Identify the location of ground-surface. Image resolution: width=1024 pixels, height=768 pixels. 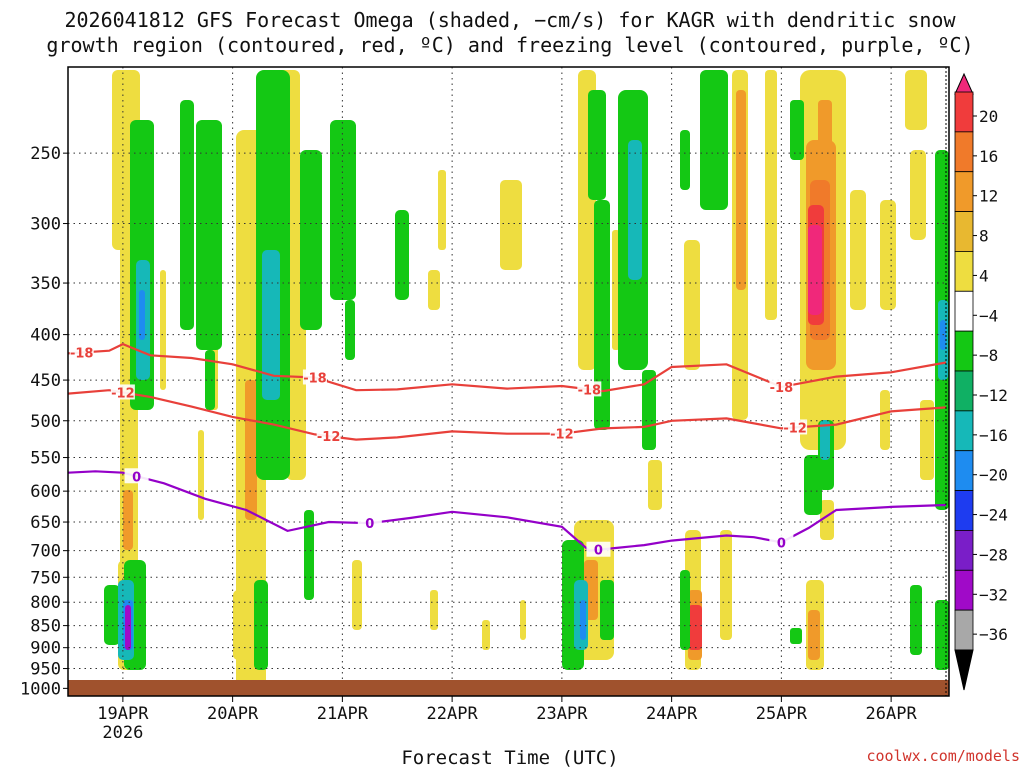
(508, 688).